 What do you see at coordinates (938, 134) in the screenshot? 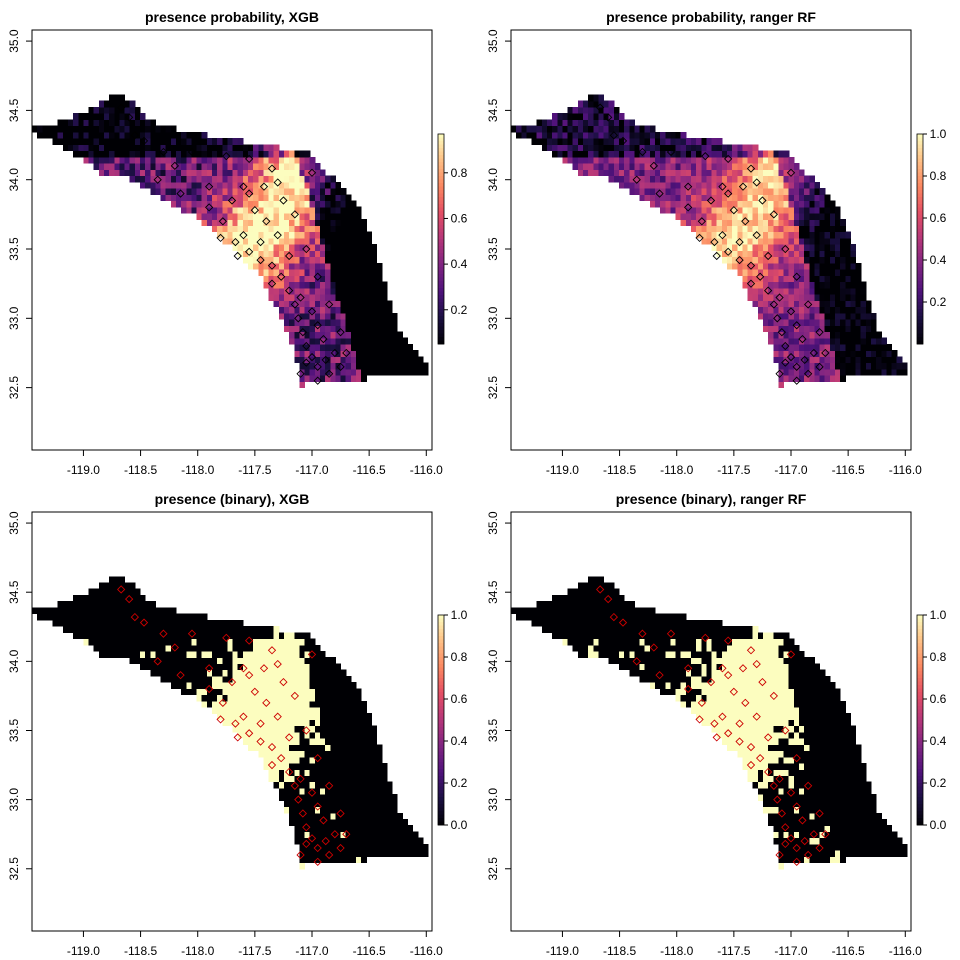
I see `legend-tick-label: 1.0` at bounding box center [938, 134].